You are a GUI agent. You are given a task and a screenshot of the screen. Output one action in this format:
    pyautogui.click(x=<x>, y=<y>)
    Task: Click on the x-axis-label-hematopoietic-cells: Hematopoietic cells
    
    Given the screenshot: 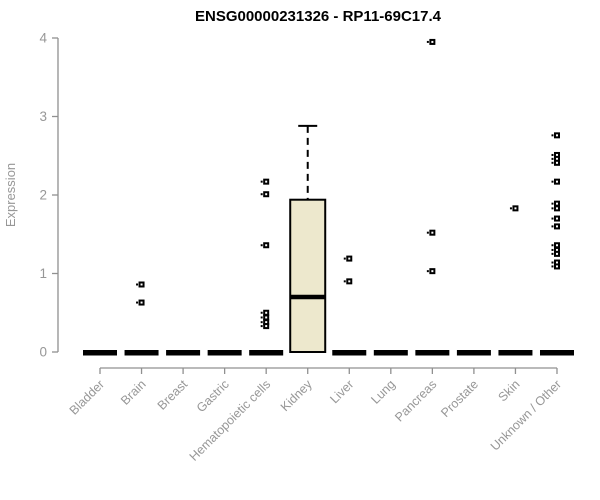 What is the action you would take?
    pyautogui.click(x=230, y=420)
    